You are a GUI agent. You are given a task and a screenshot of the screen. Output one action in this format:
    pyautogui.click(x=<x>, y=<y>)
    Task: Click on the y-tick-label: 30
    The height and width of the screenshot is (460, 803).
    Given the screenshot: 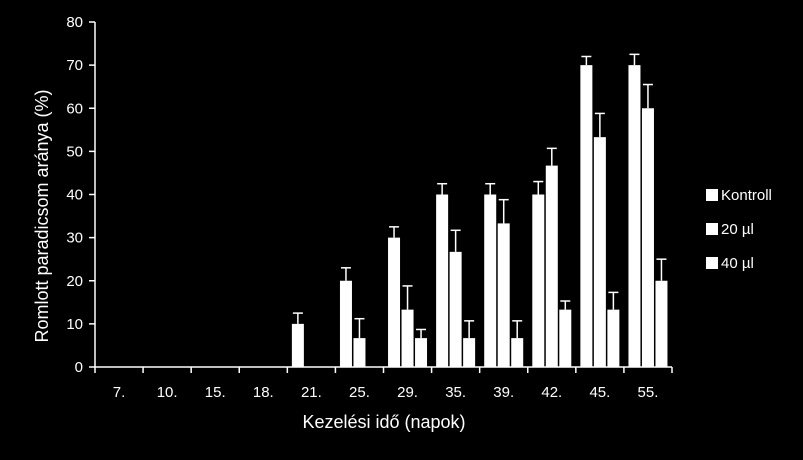 What is the action you would take?
    pyautogui.click(x=74, y=238)
    